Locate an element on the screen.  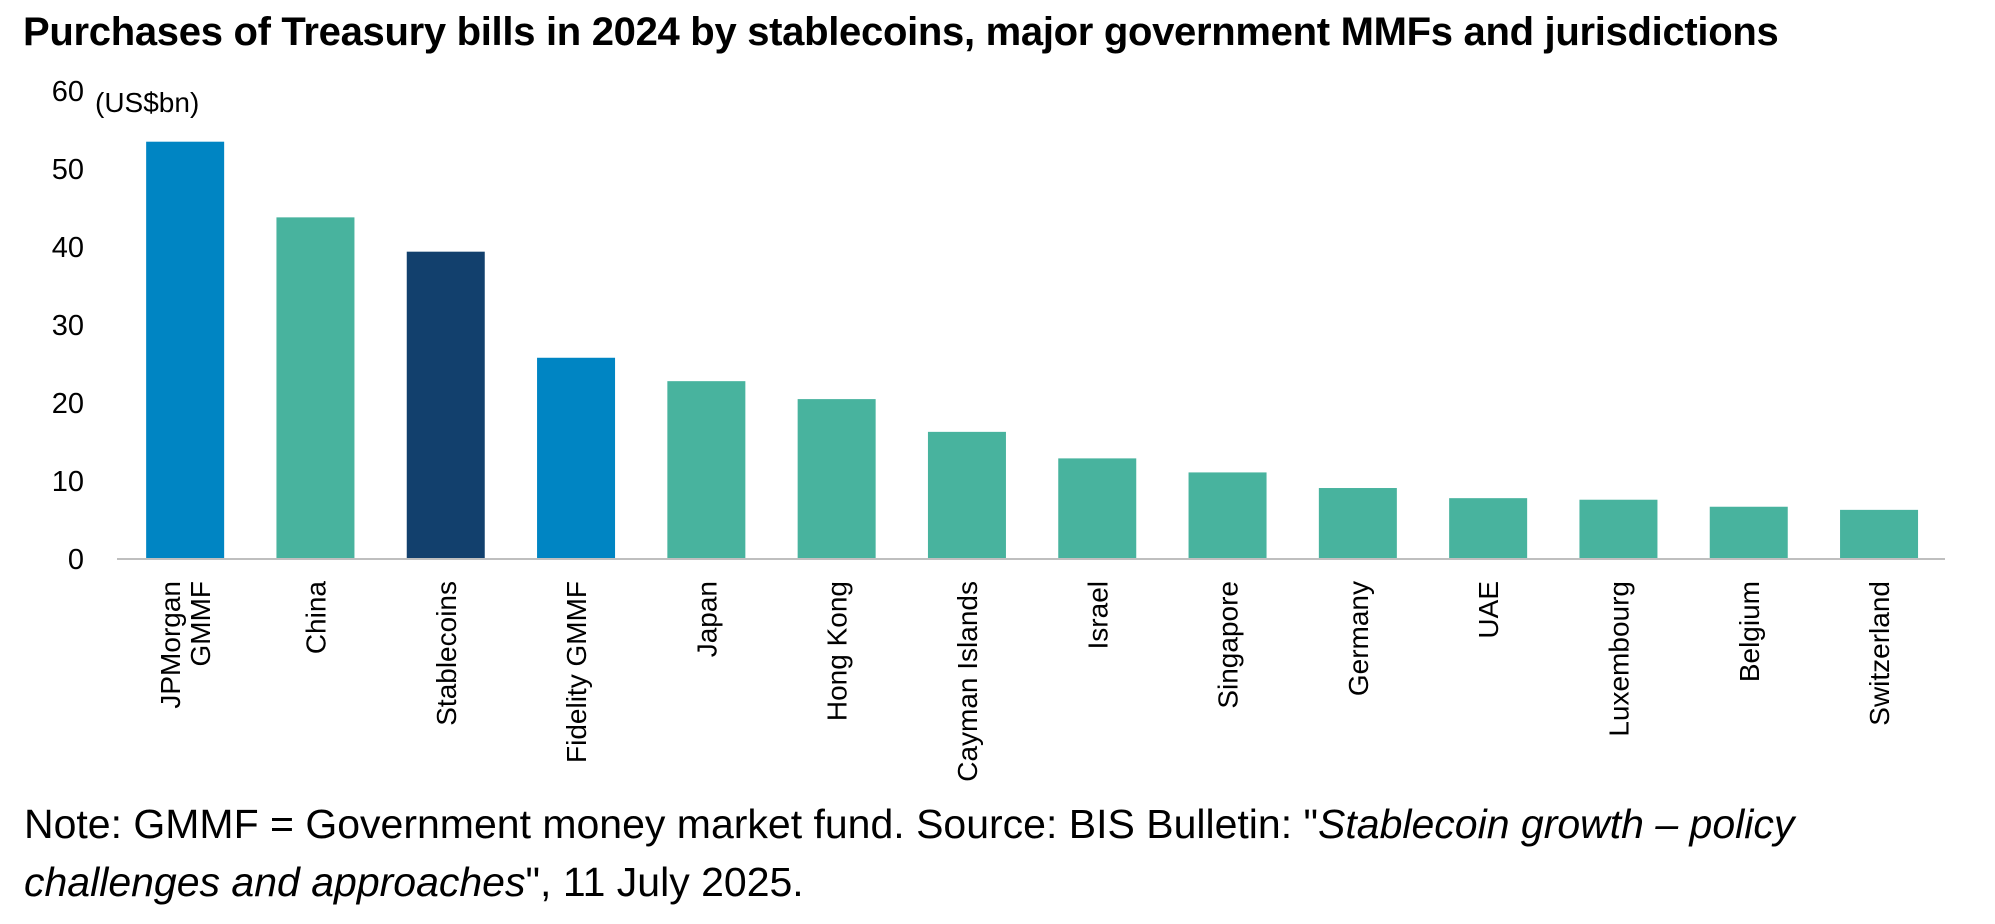
y-axis: 0 10 20 30 40 50 60 is located at coordinates (68, 326).